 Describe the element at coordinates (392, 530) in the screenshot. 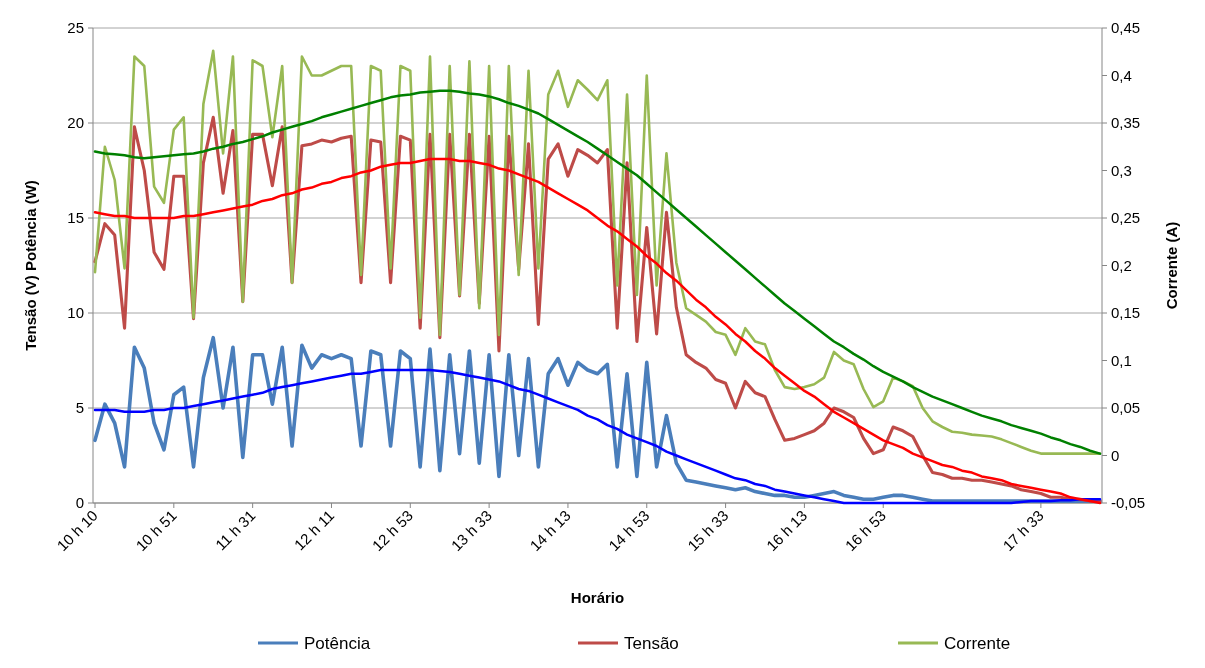

I see `x-tick-label: 12 h 53` at that location.